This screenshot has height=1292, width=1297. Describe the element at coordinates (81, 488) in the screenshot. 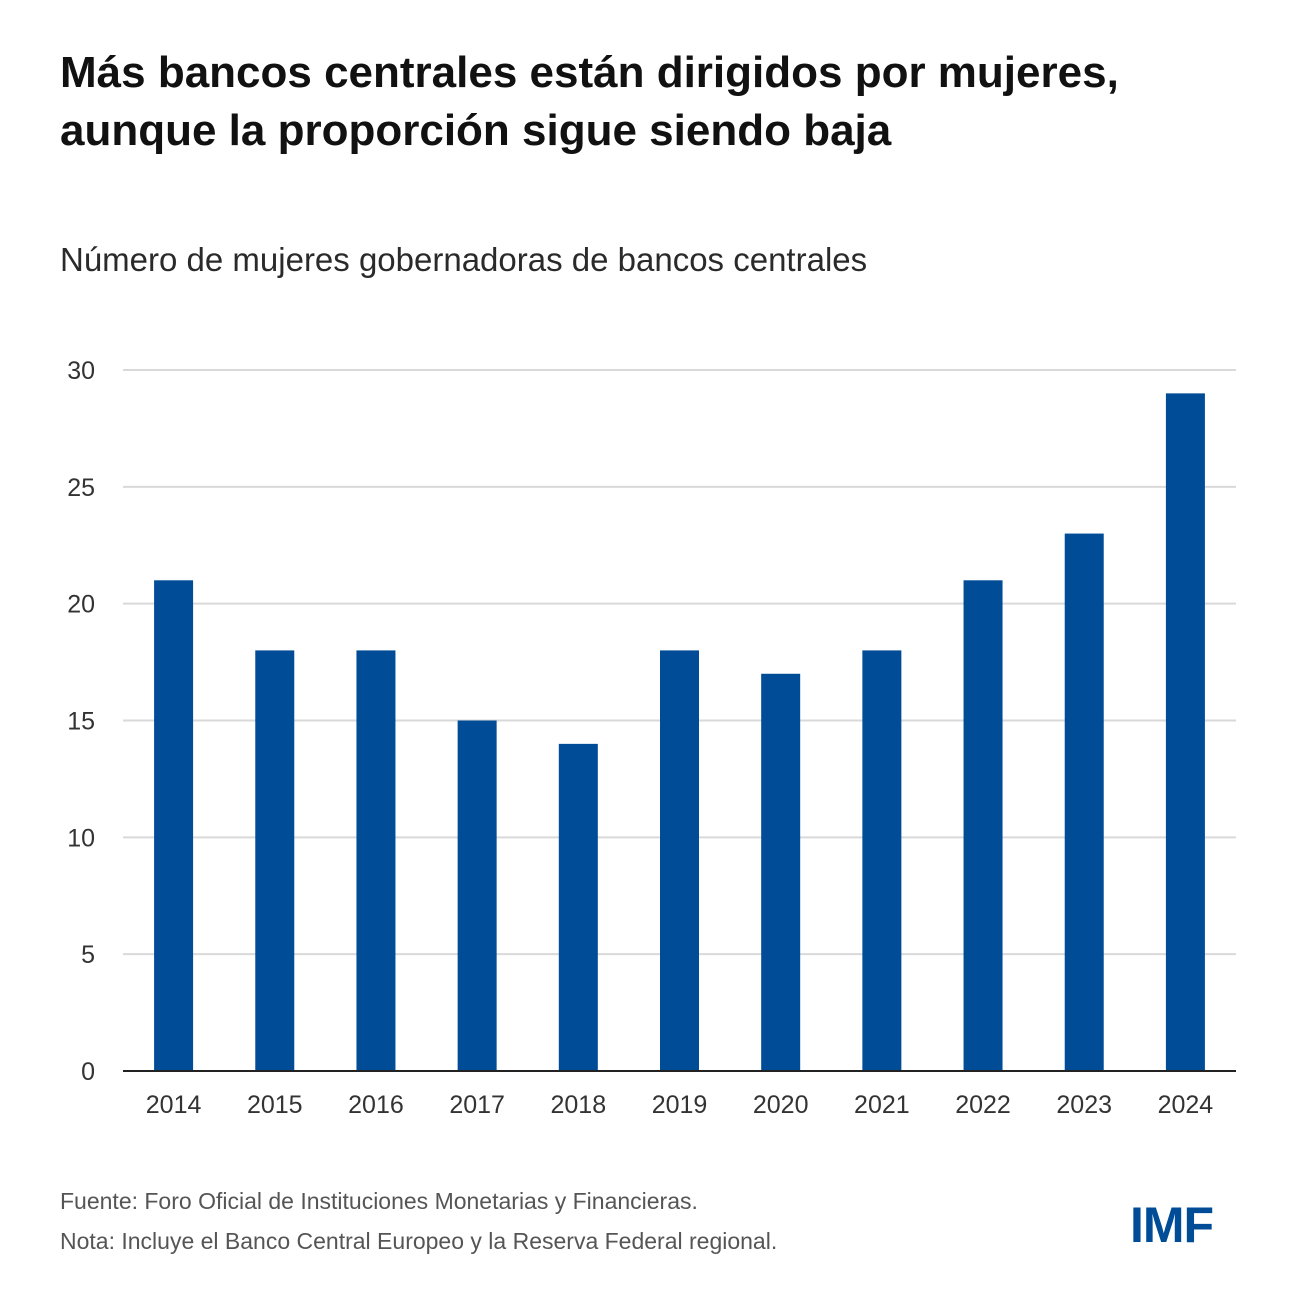

I see `y-tick-label: 25` at that location.